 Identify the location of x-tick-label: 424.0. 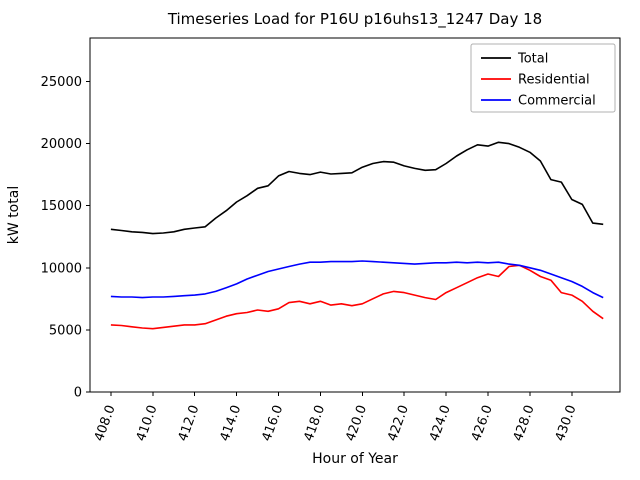
(440, 423).